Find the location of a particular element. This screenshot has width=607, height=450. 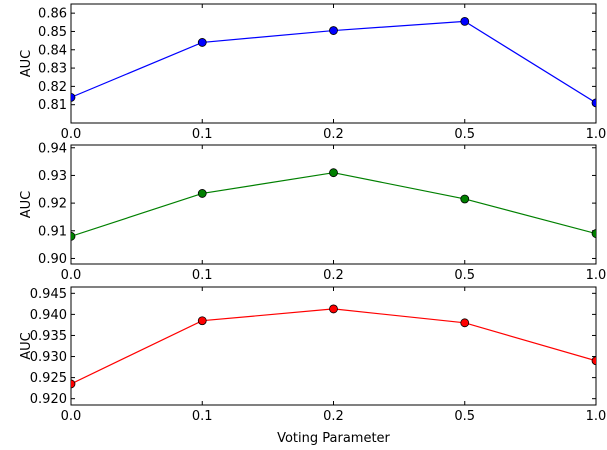

panel-2-series is located at coordinates (333, 204).